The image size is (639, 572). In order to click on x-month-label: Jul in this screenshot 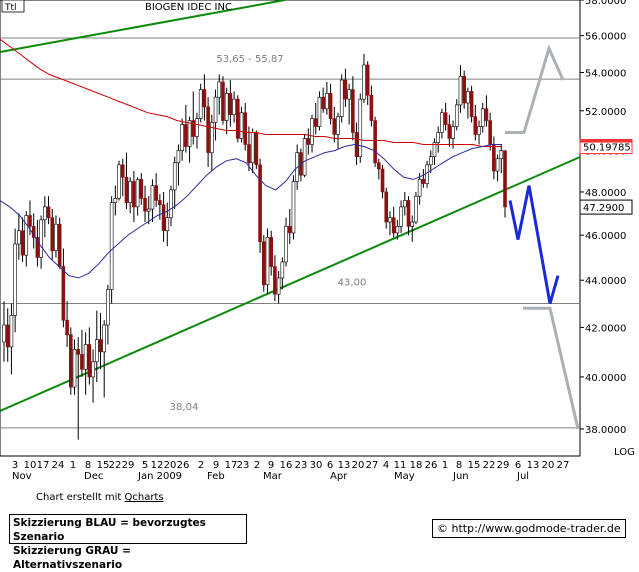, I will do `click(522, 476)`.